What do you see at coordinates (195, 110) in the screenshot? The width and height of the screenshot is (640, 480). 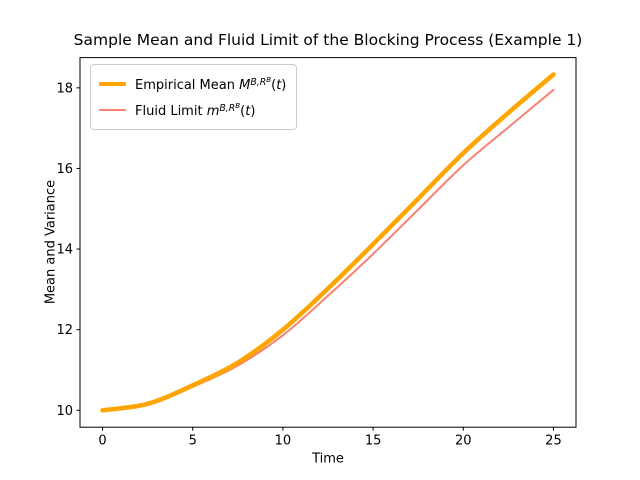 I see `legend-label-fluid-limit: Fluid Limit mB,RB(t)` at bounding box center [195, 110].